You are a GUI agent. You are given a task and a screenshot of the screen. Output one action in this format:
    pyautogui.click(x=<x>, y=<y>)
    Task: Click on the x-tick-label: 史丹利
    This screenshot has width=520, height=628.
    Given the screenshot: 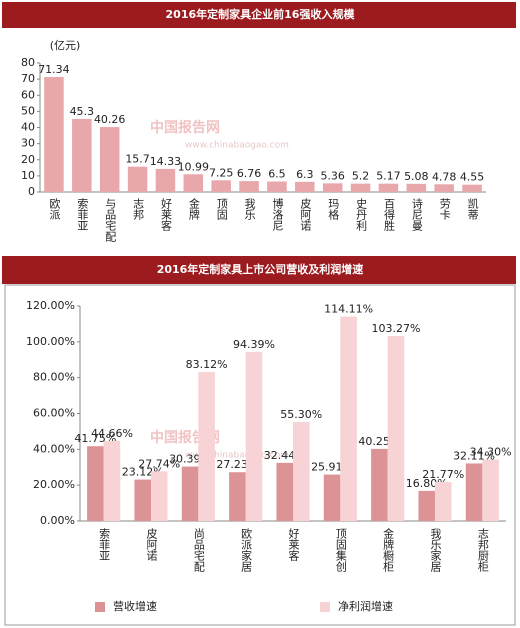 What is the action you would take?
    pyautogui.click(x=361, y=214)
    